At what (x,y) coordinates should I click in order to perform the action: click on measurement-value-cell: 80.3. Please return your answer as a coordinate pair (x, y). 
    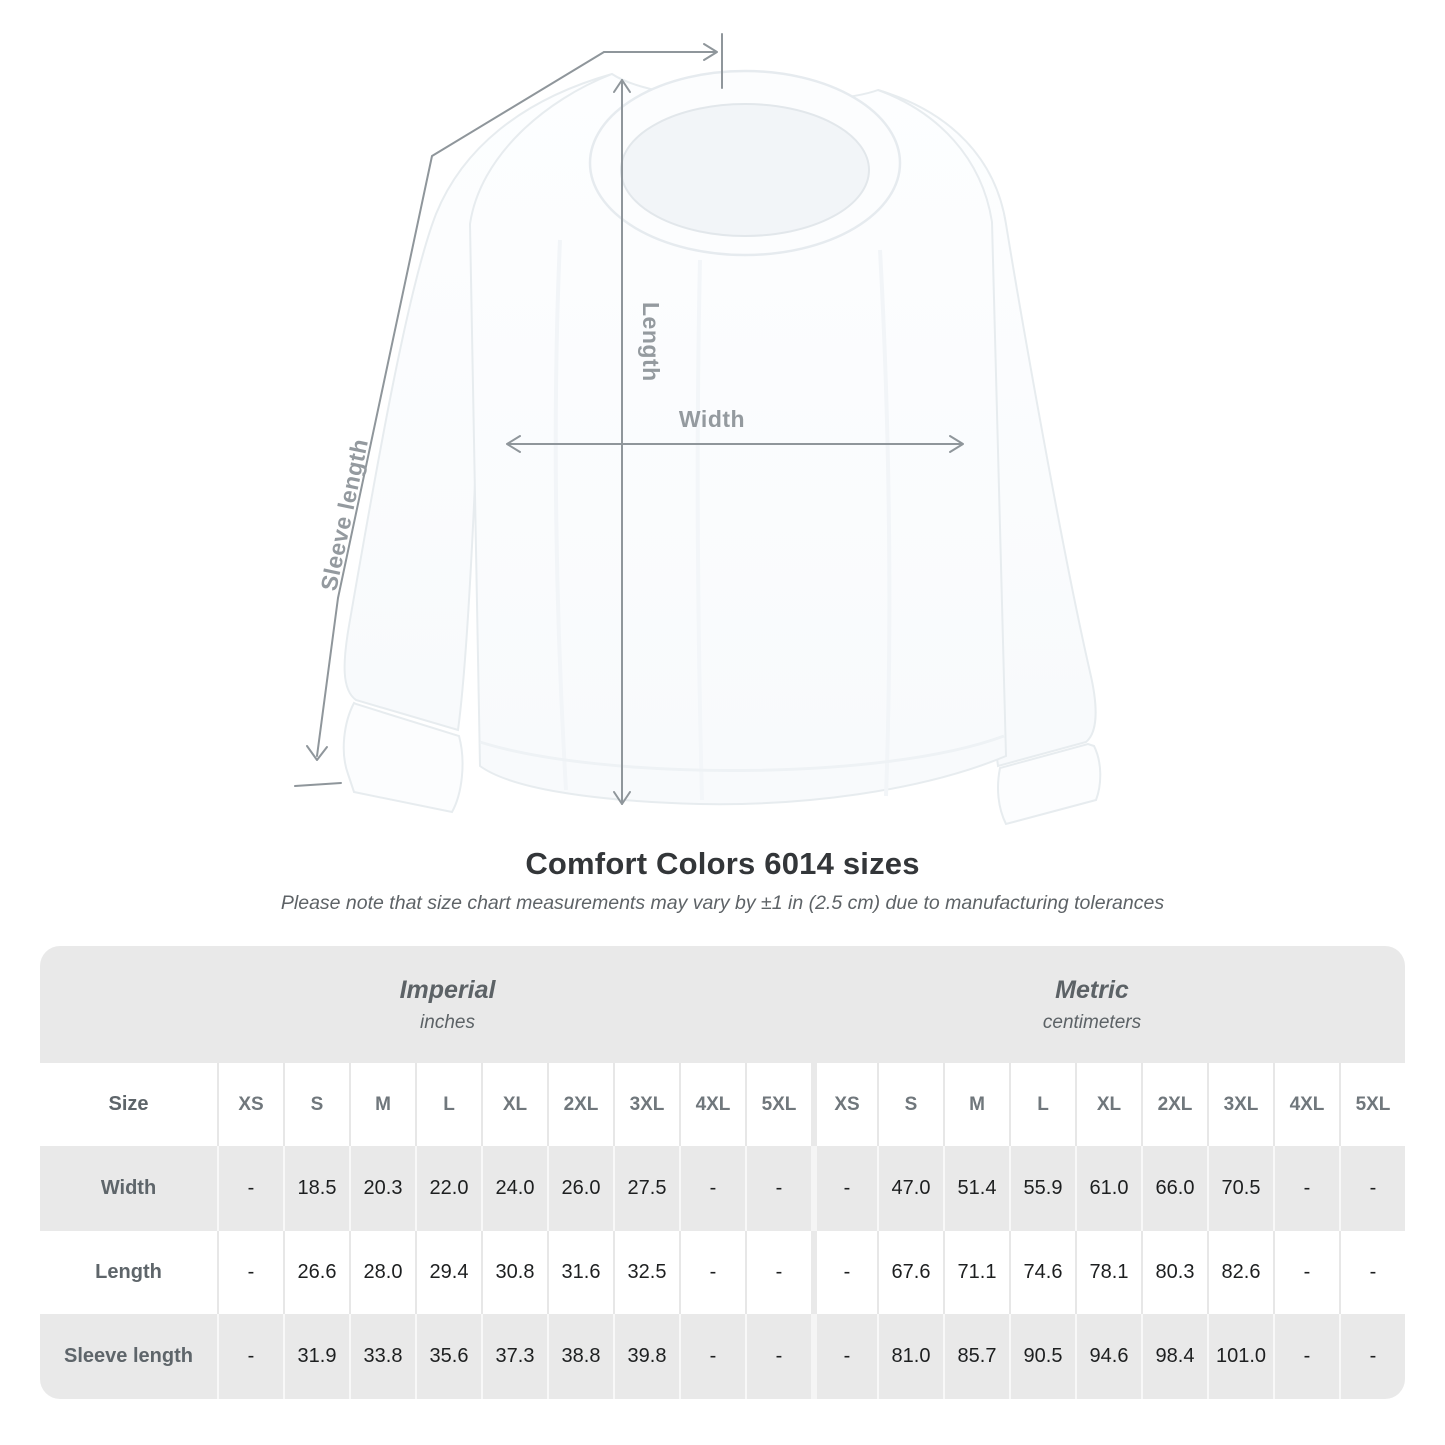
    Looking at the image, I should click on (1174, 1272).